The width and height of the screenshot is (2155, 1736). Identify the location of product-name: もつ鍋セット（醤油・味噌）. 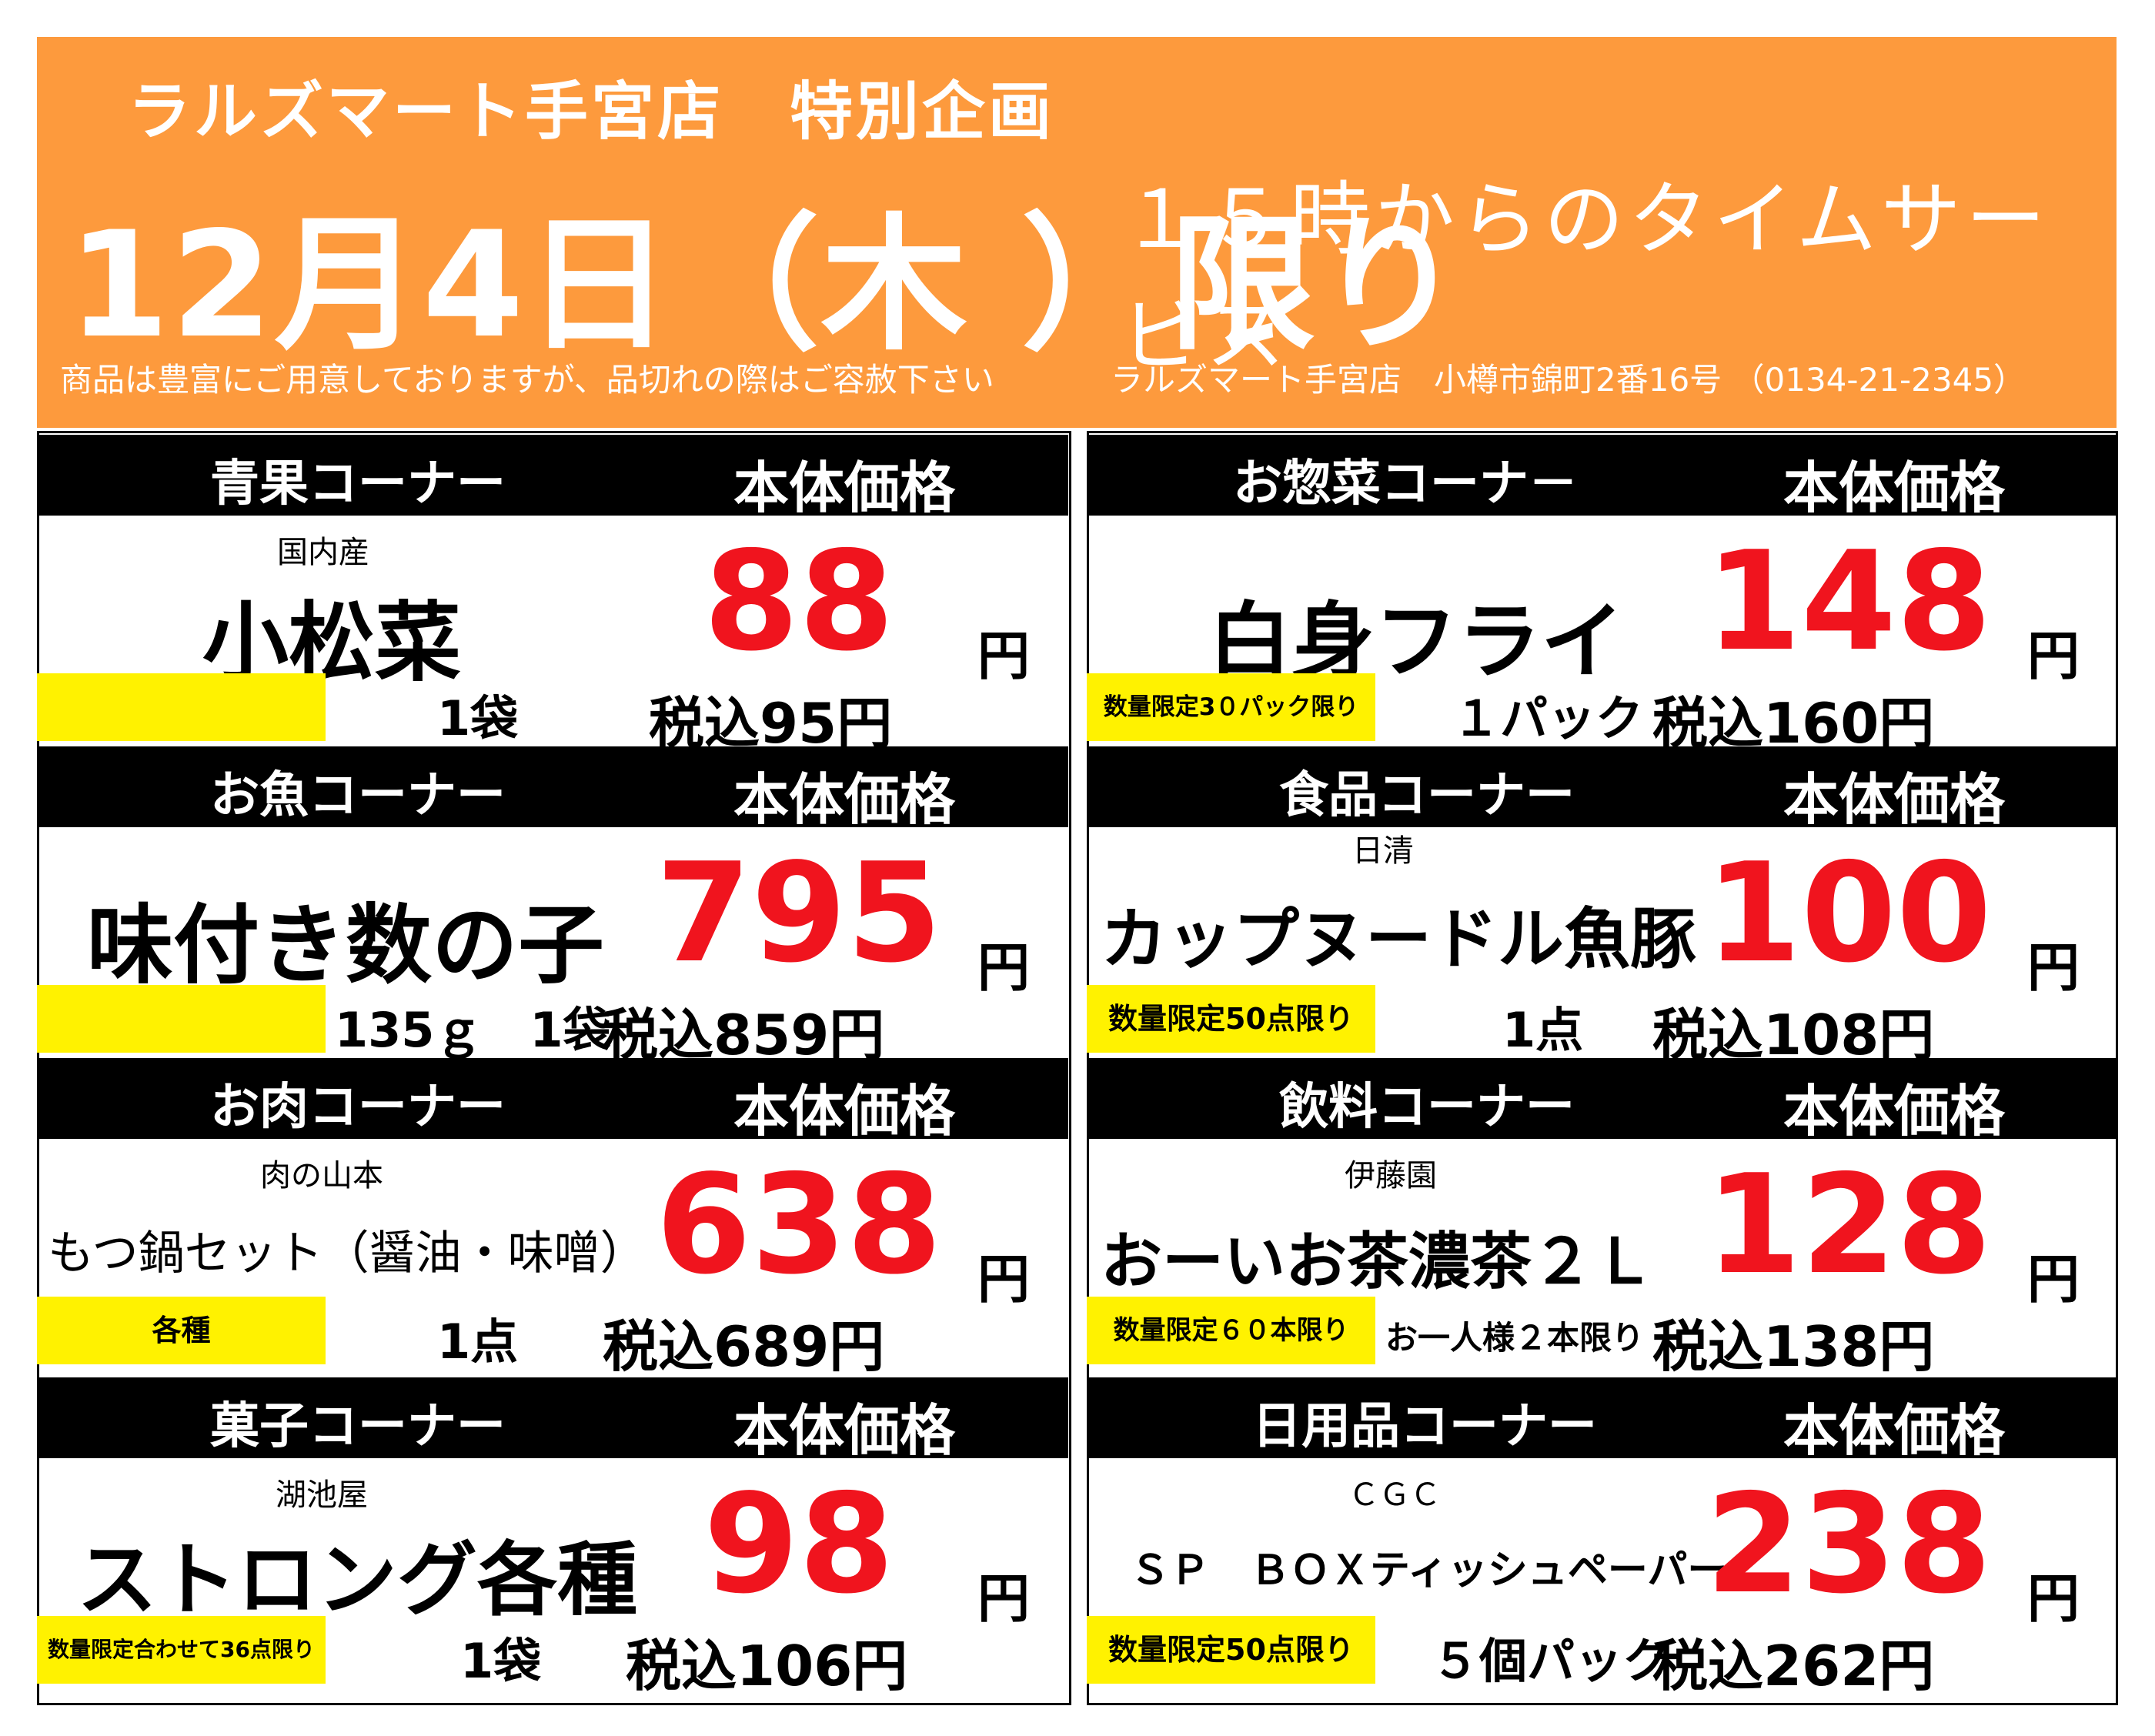
(347, 1253).